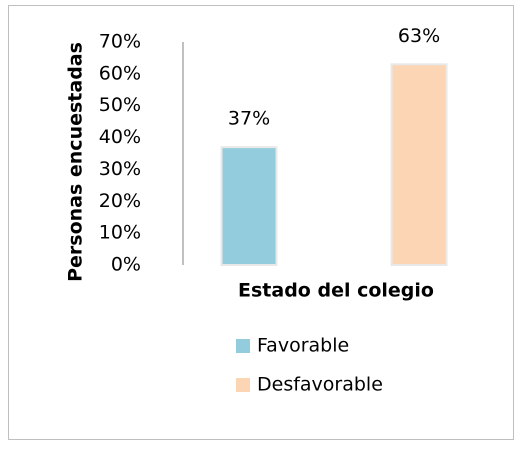 This screenshot has height=452, width=521. Describe the element at coordinates (303, 346) in the screenshot. I see `legend-label: Favorable` at that location.